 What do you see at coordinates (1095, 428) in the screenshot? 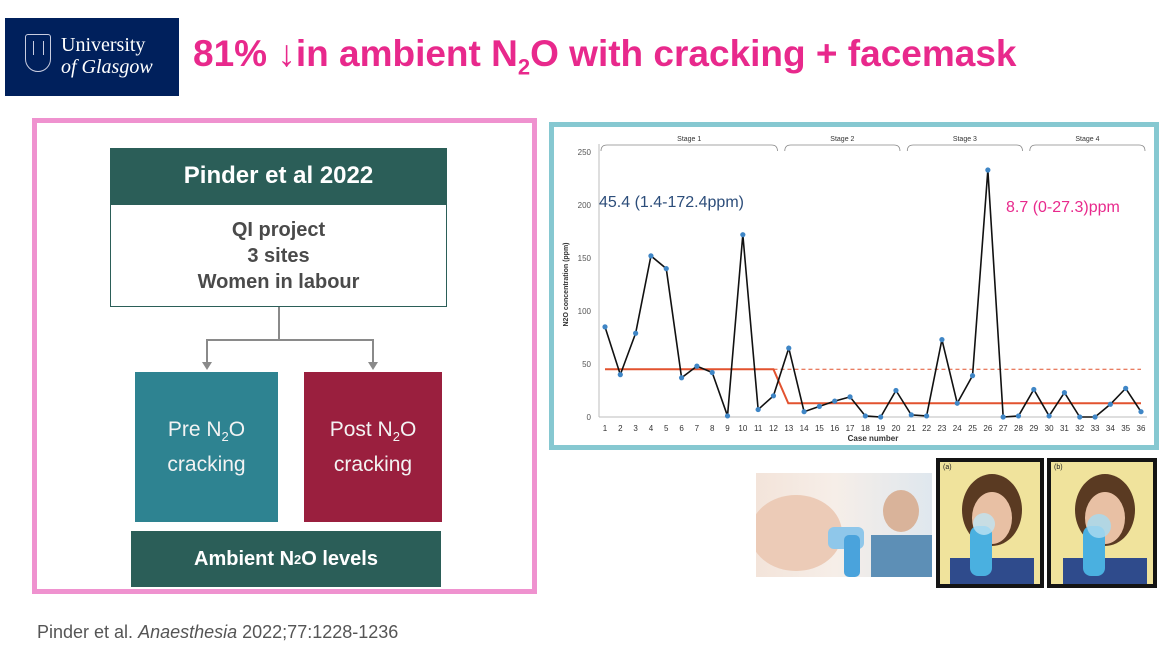
I see `x-tick-label: 33` at bounding box center [1095, 428].